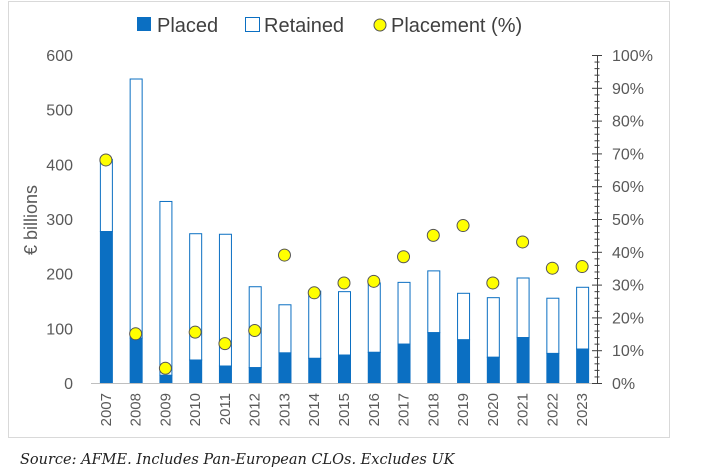 This screenshot has height=474, width=704. Describe the element at coordinates (144, 24) in the screenshot. I see `legend-swatch-placed` at that location.